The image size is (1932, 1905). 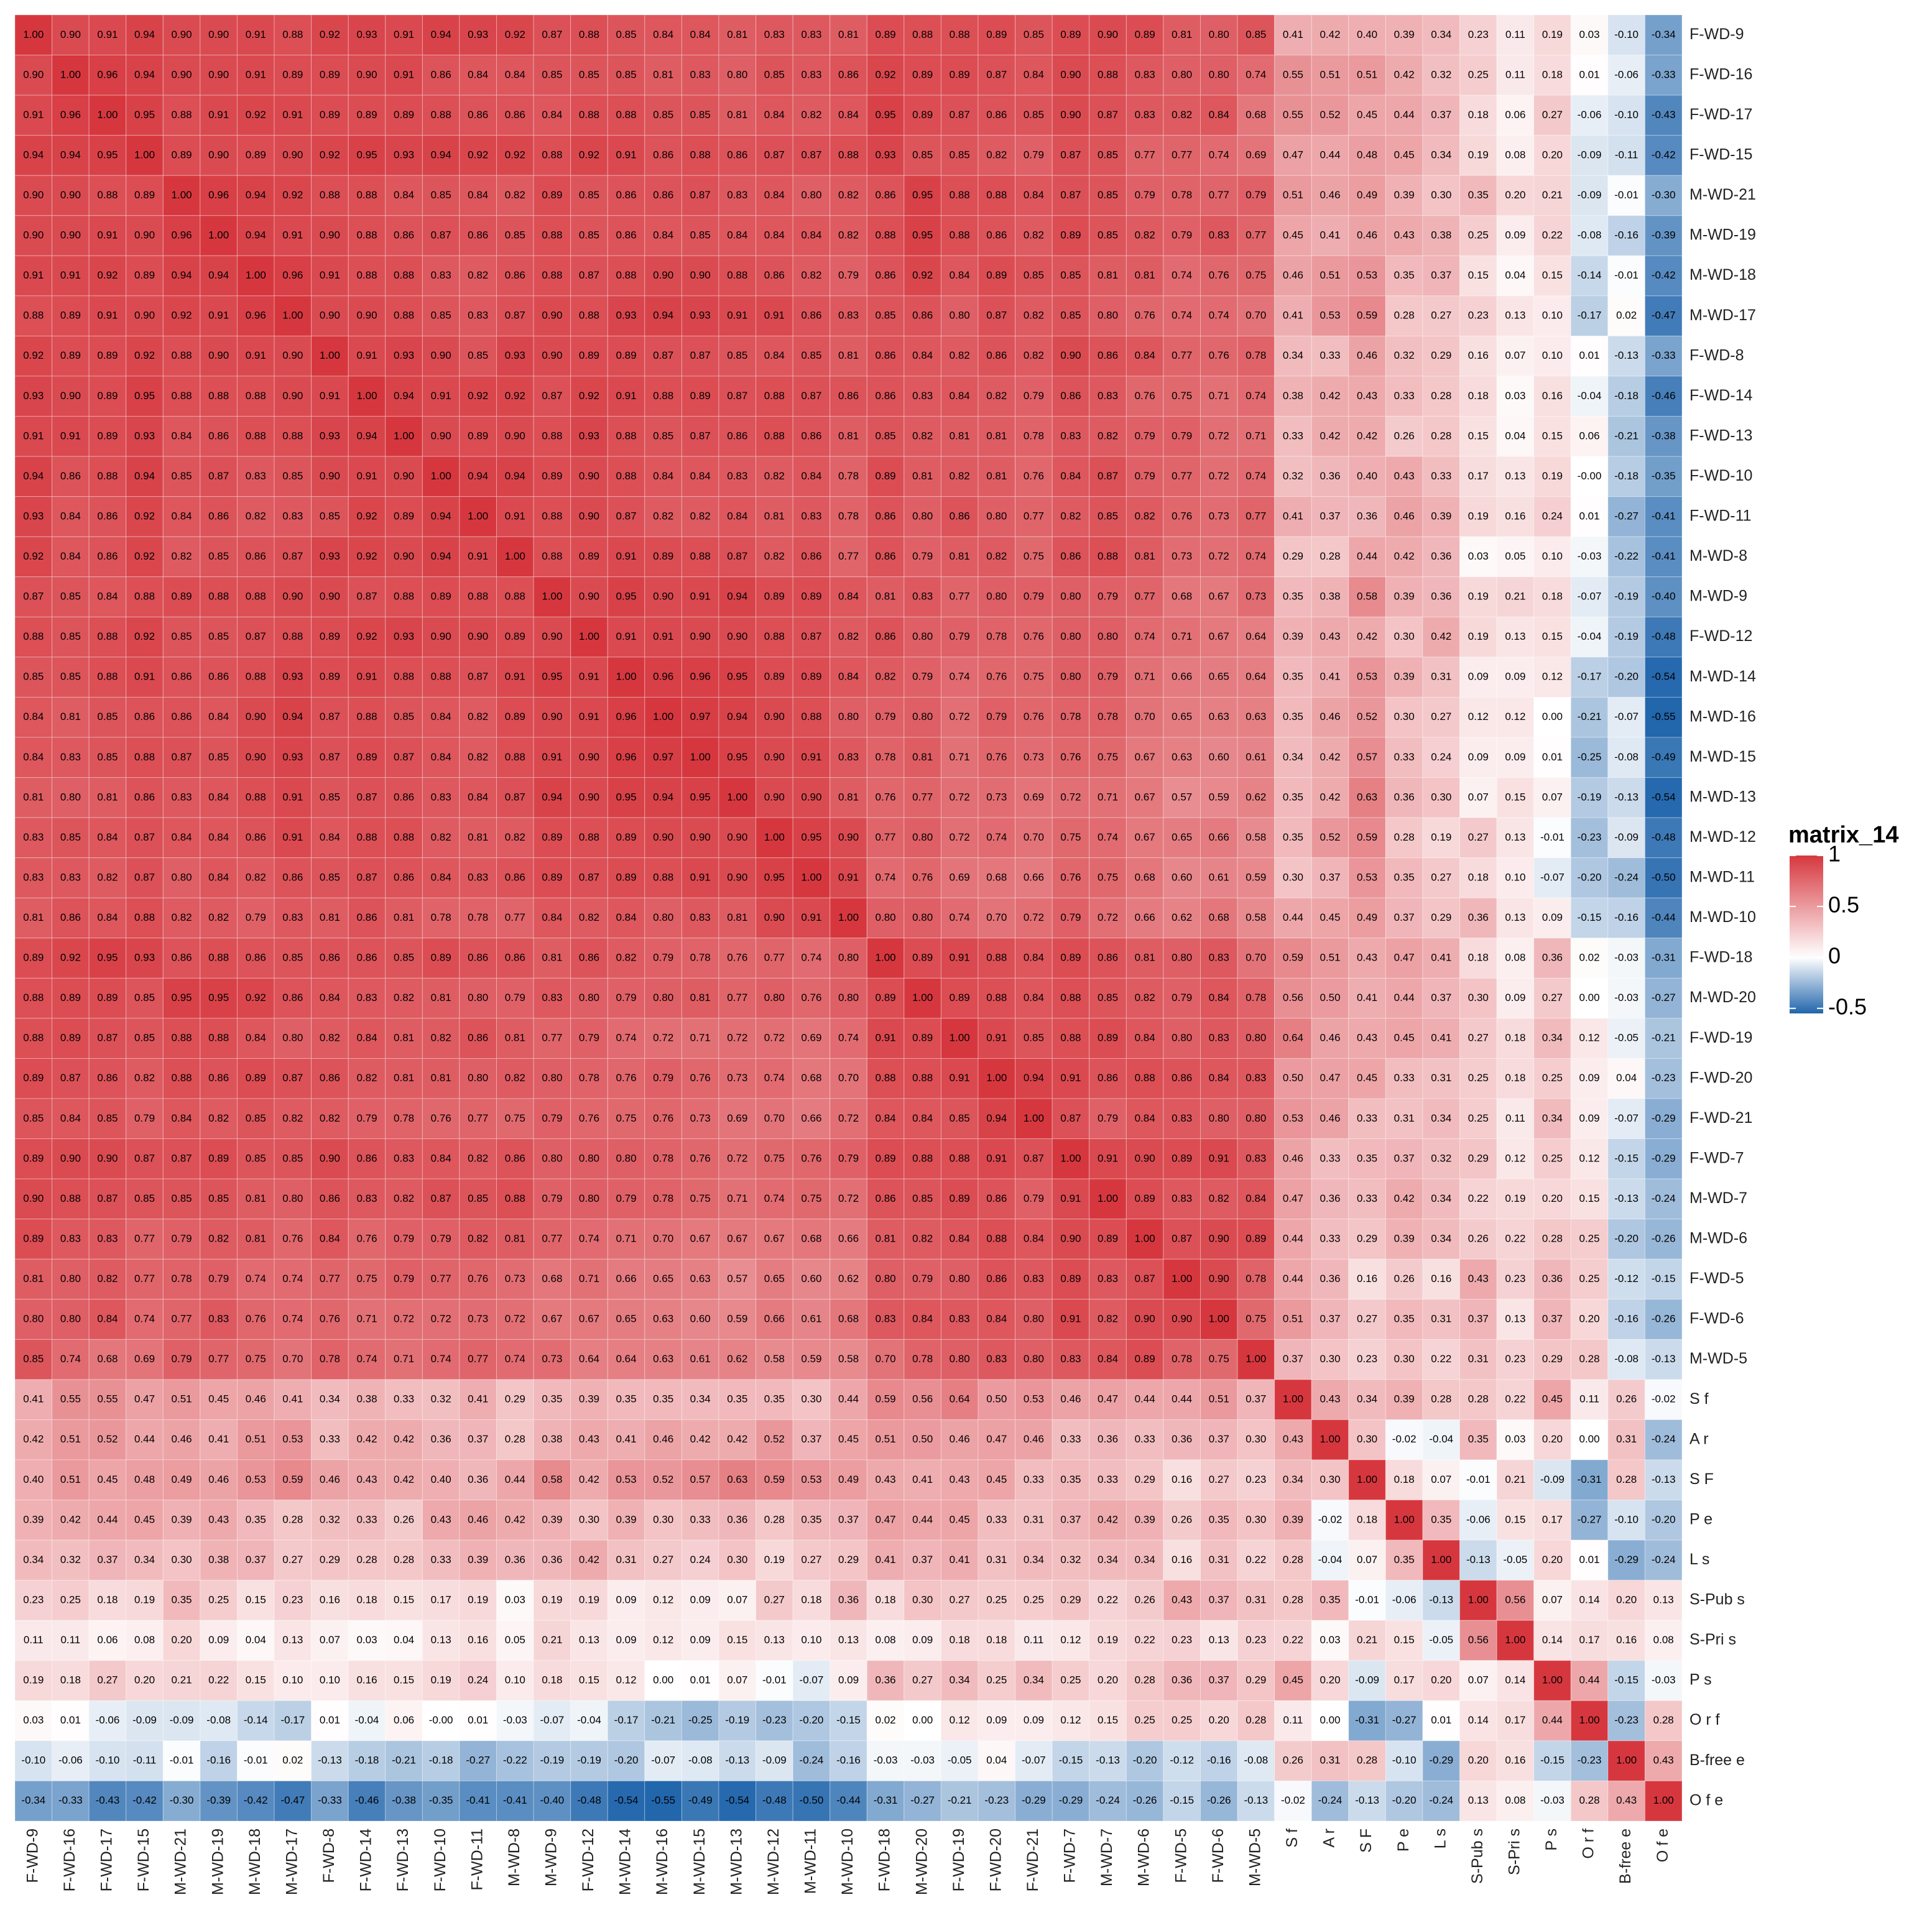 What do you see at coordinates (1034, 797) in the screenshot?
I see `cell-label: 0.69` at bounding box center [1034, 797].